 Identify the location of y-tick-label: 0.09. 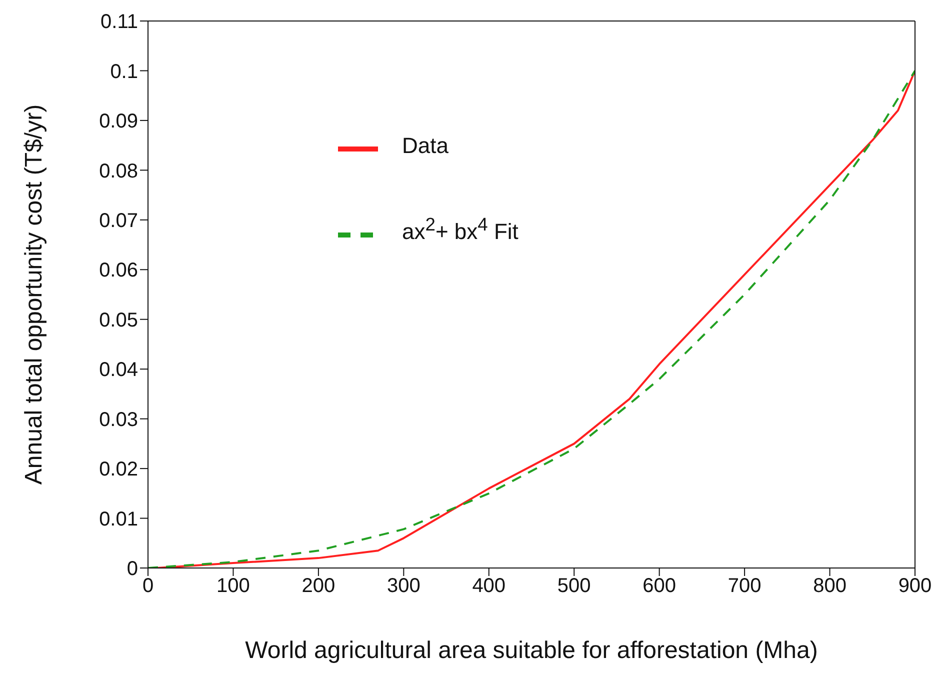
(118, 121).